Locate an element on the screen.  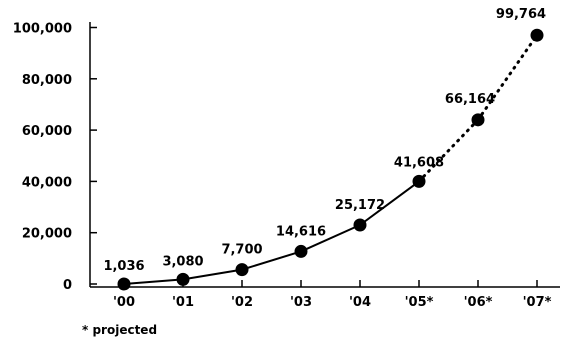
y-tick-label: 100,000 is located at coordinates (42, 29).